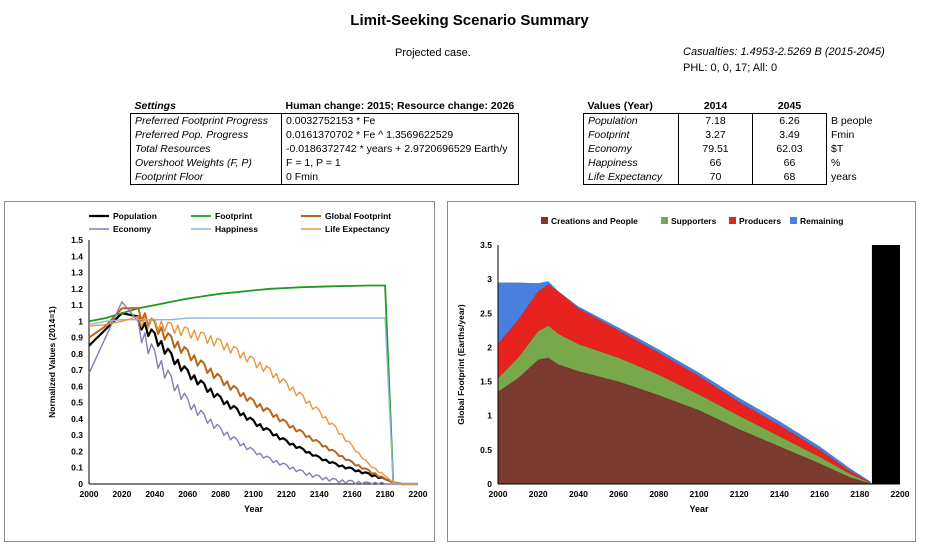 This screenshot has width=939, height=547. What do you see at coordinates (77, 370) in the screenshot?
I see `y-tick-label: 0.7` at bounding box center [77, 370].